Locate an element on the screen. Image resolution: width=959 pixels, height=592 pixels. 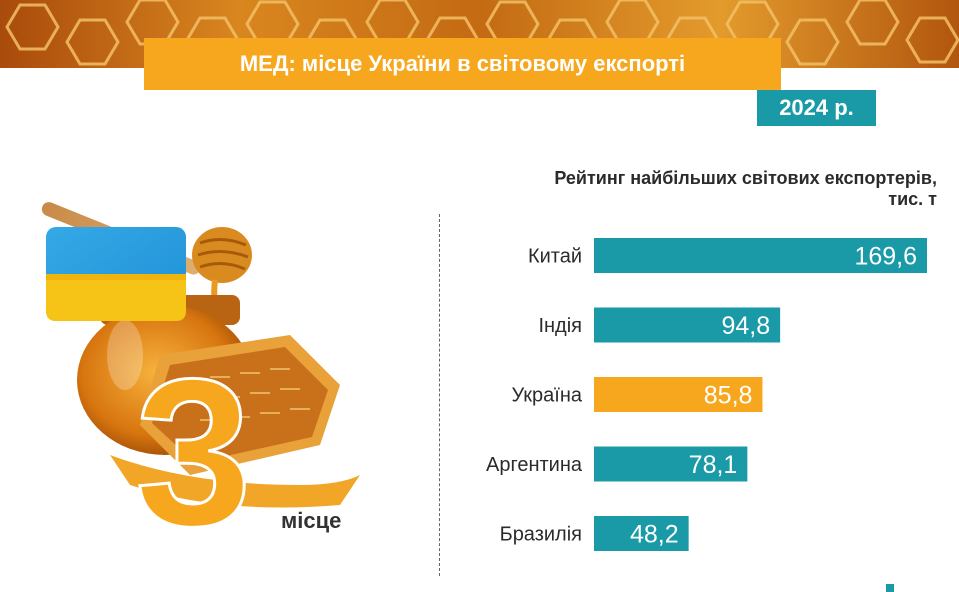
ukraine-flag-icon is located at coordinates (116, 274).